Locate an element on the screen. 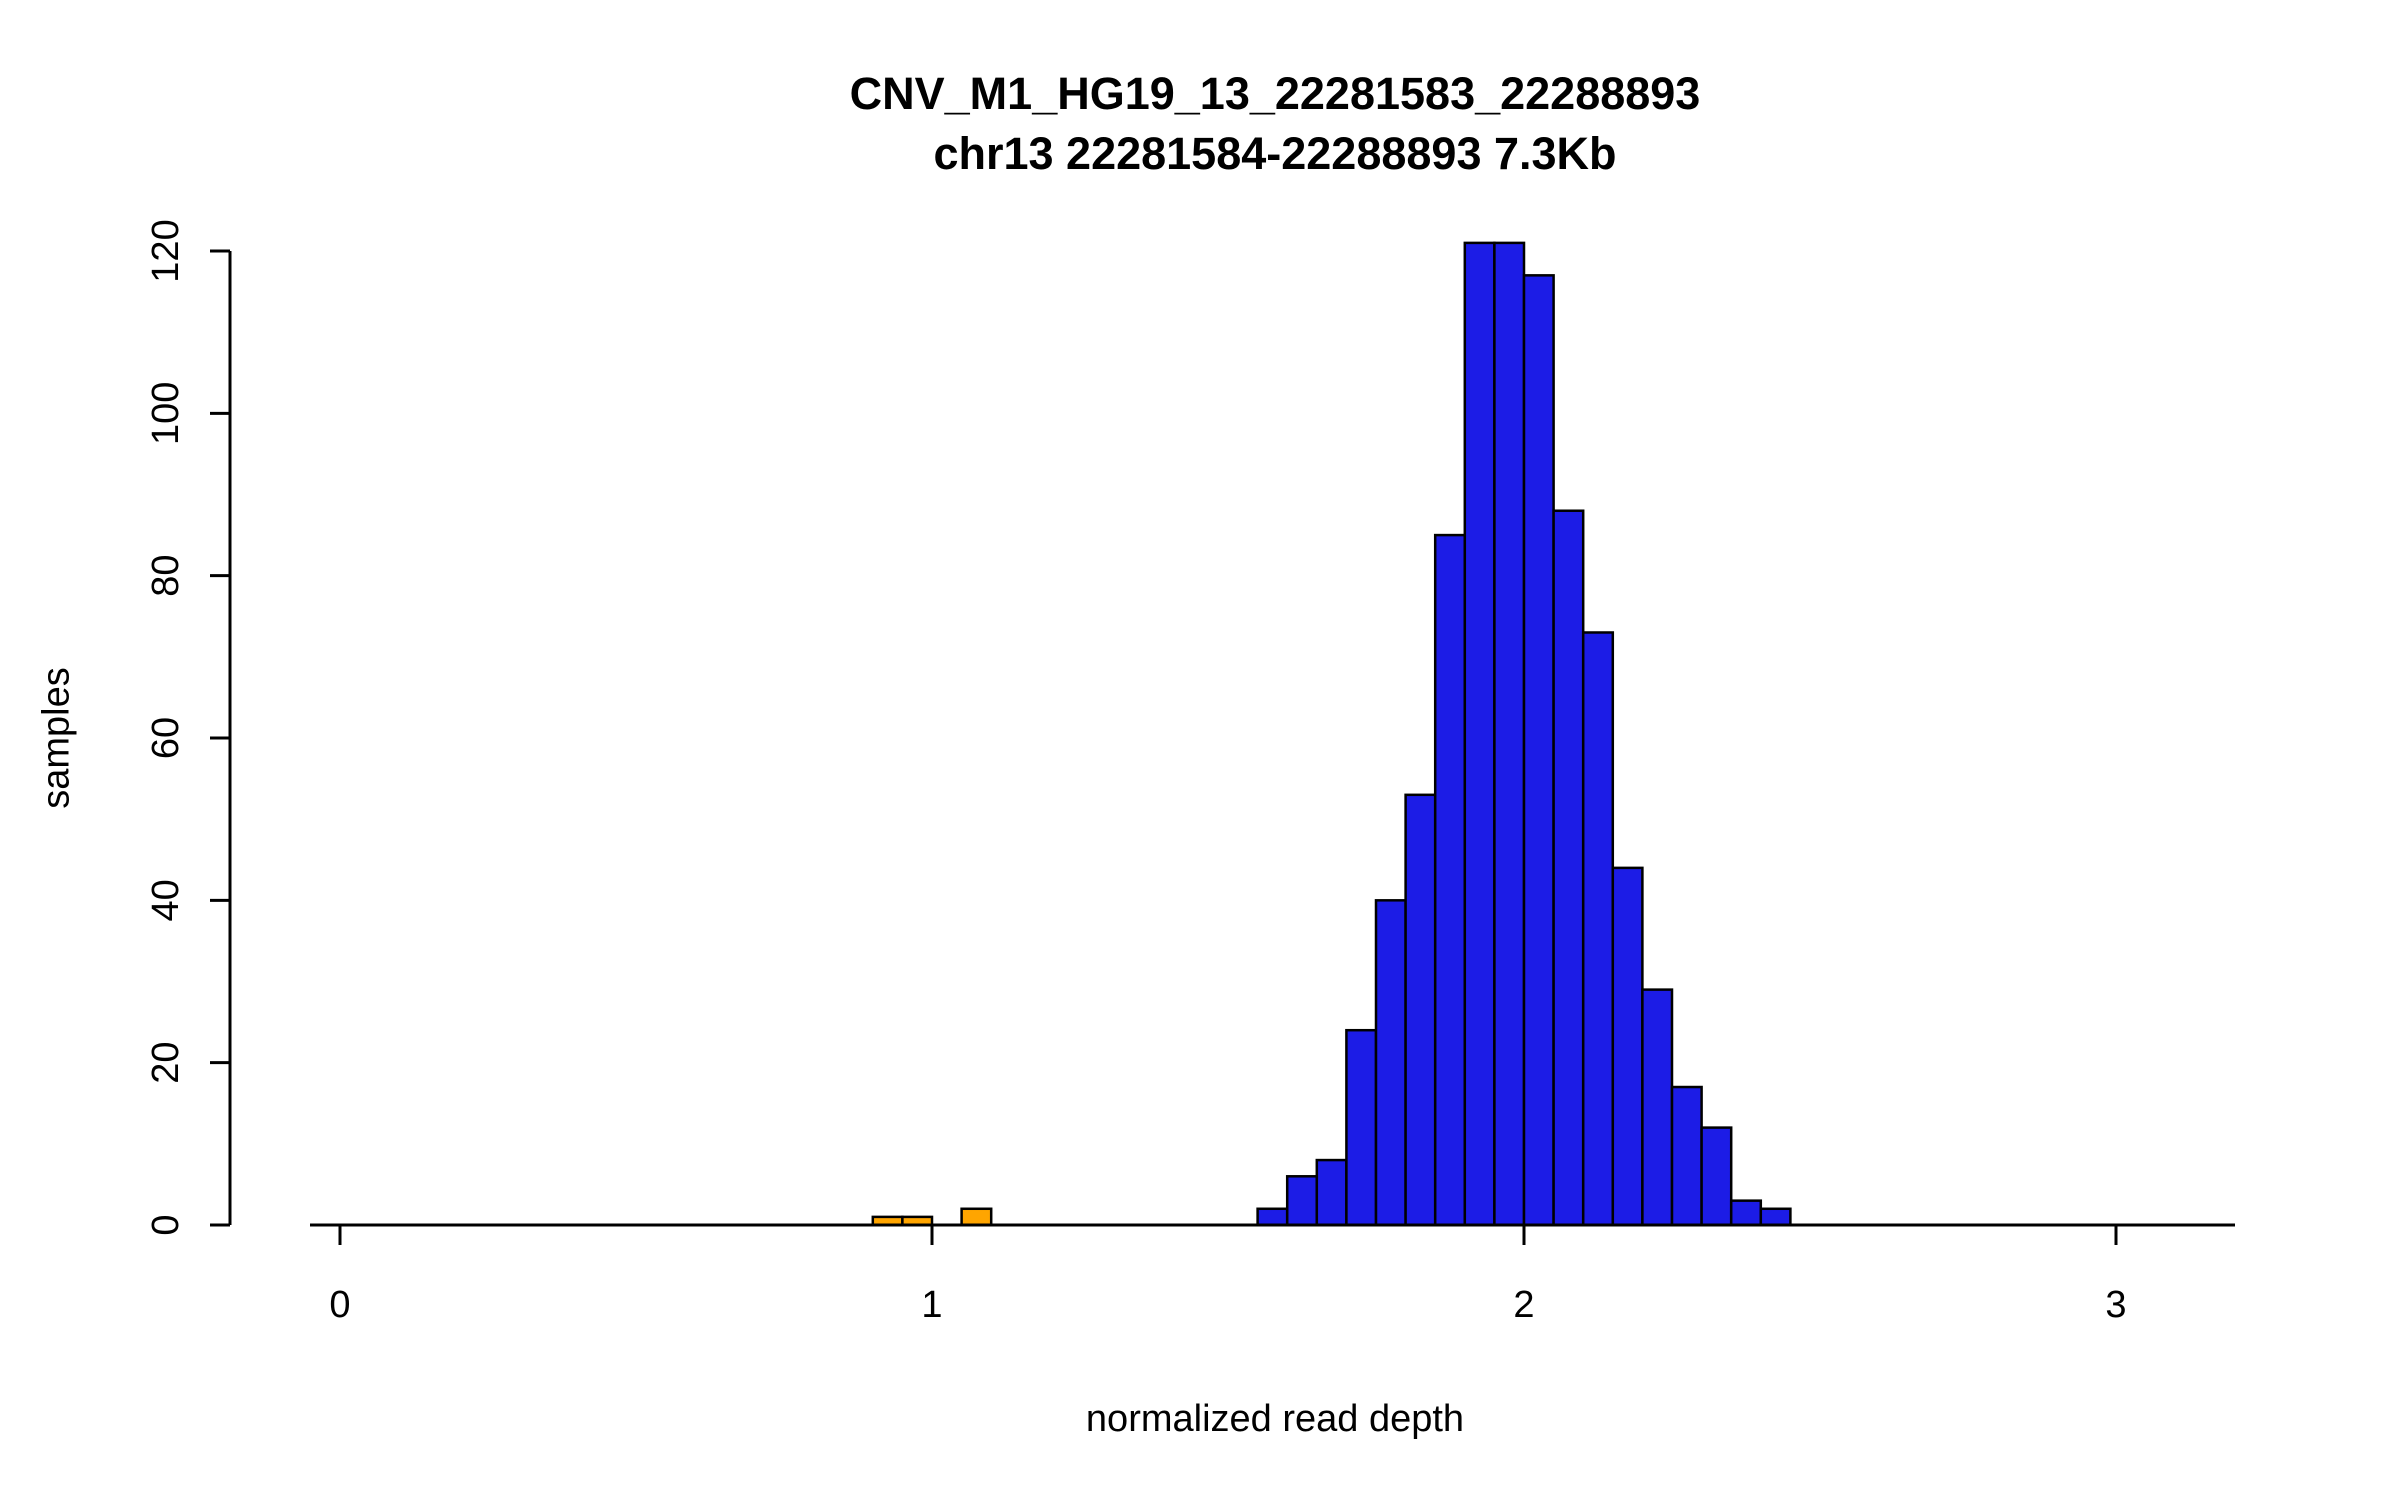  y-axis-tick-label: 60 is located at coordinates (166, 738).